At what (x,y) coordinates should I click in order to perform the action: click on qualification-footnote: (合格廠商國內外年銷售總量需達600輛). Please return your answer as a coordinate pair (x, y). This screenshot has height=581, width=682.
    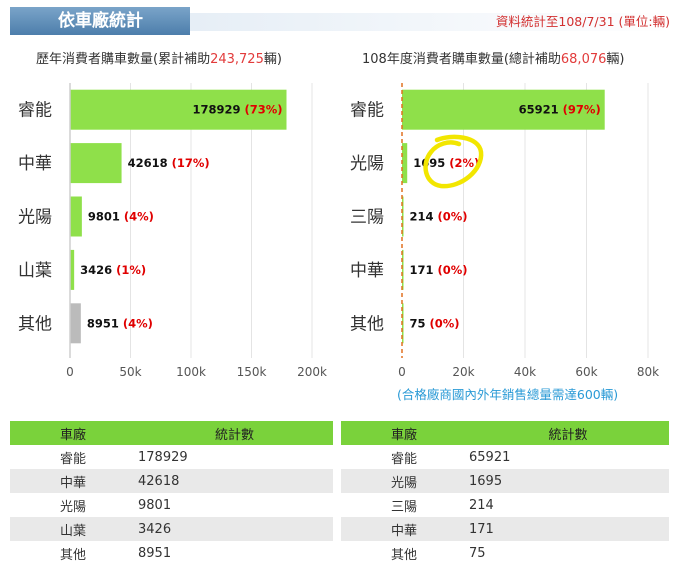
    Looking at the image, I should click on (508, 394).